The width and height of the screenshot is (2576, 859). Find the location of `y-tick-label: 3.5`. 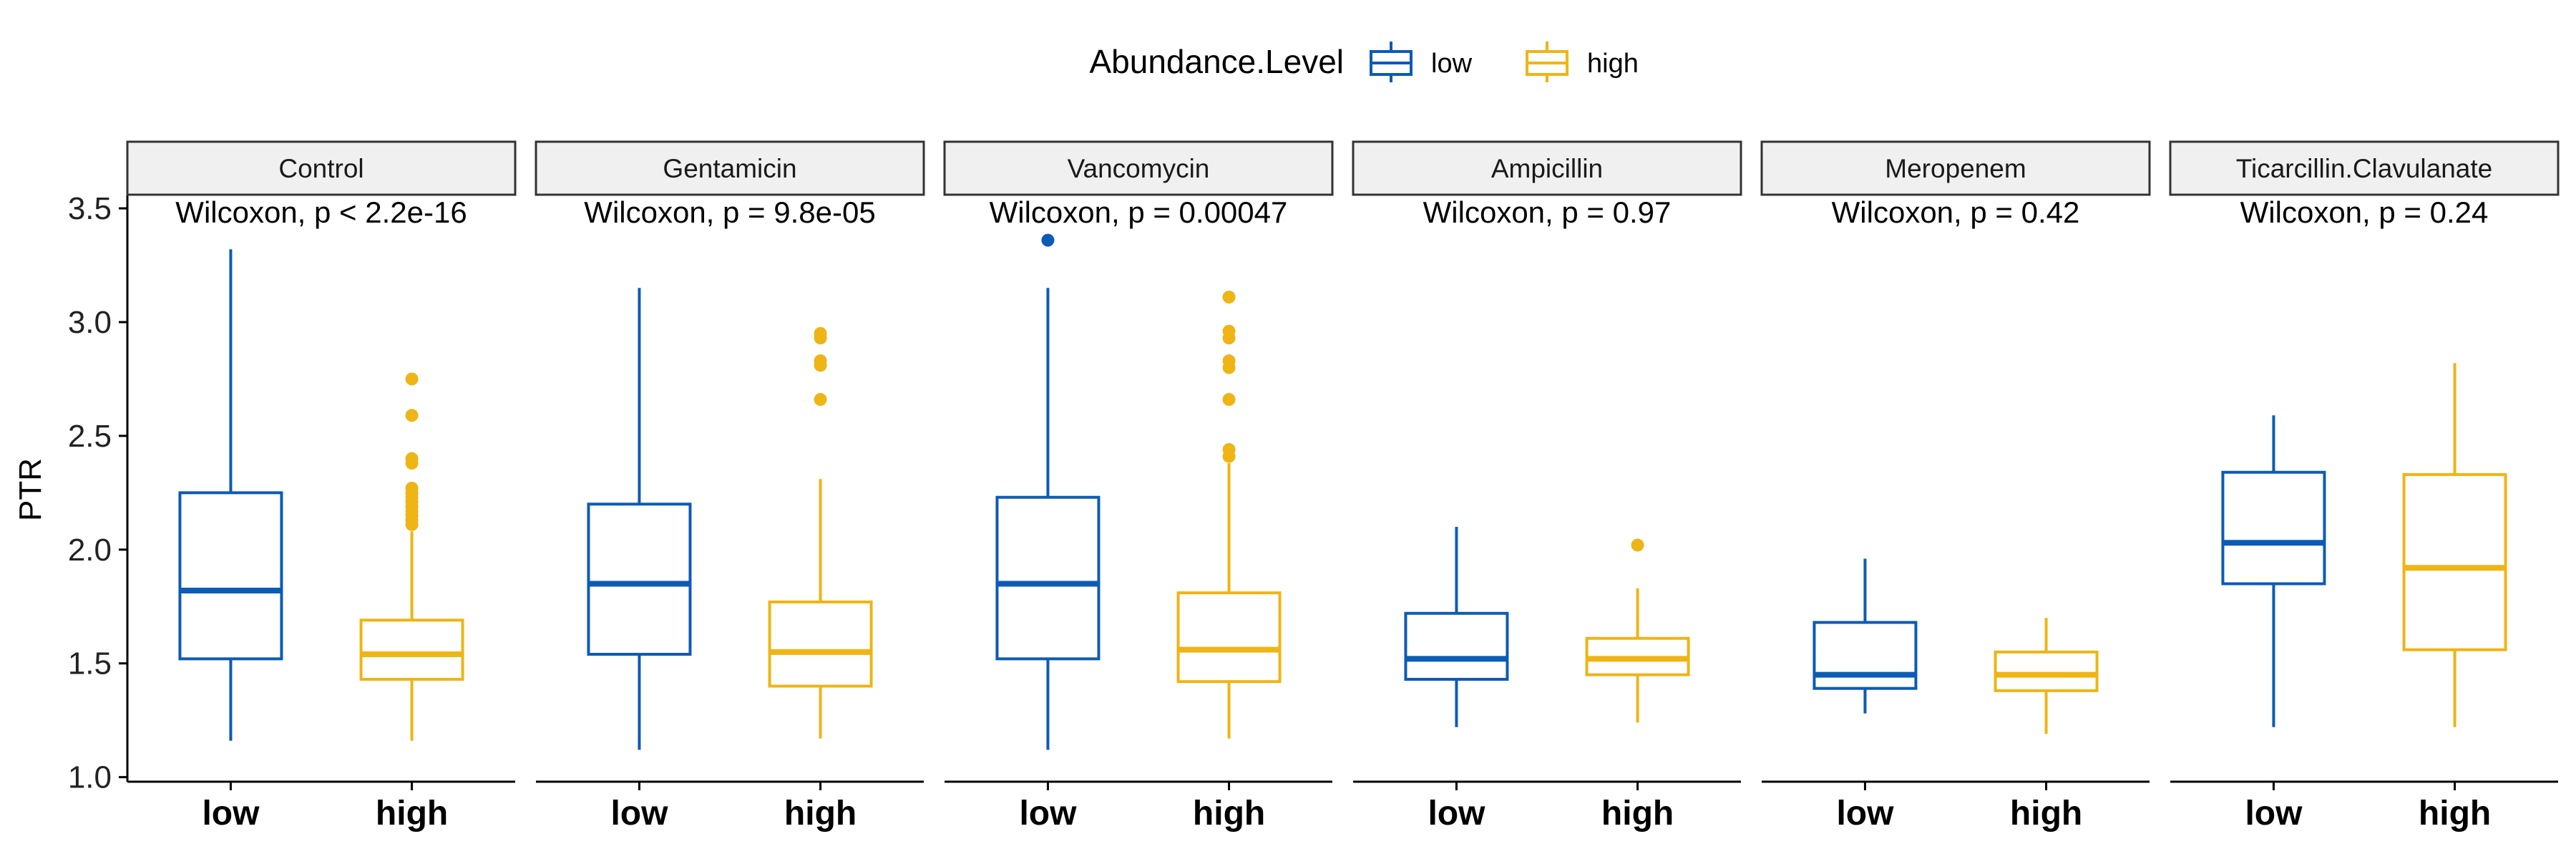

y-tick-label: 3.5 is located at coordinates (90, 208).